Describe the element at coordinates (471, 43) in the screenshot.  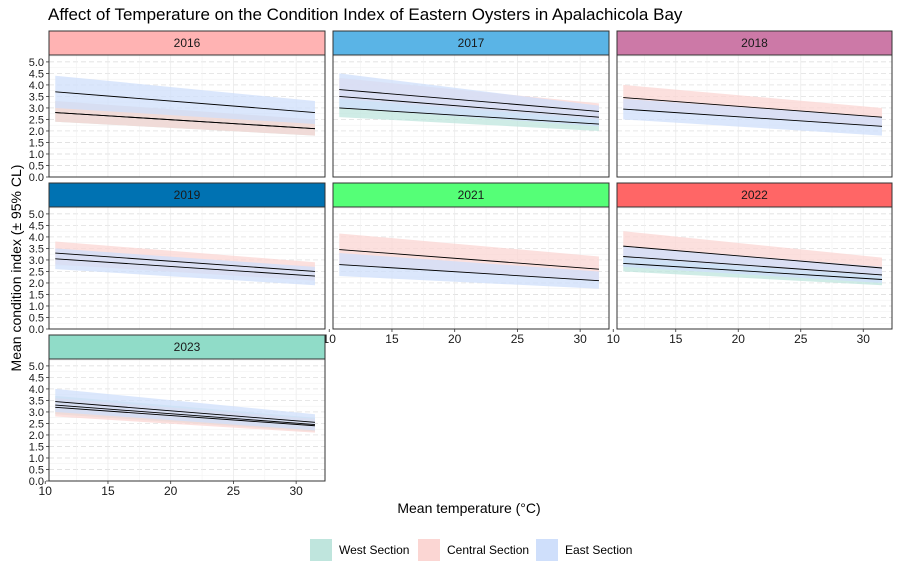
I see `facet-strip-label: 2017` at that location.